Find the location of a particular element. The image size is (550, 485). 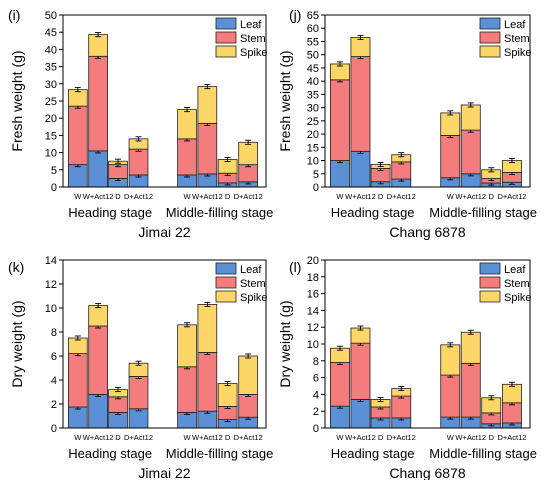

y-tick-label: 16 is located at coordinates (313, 295).